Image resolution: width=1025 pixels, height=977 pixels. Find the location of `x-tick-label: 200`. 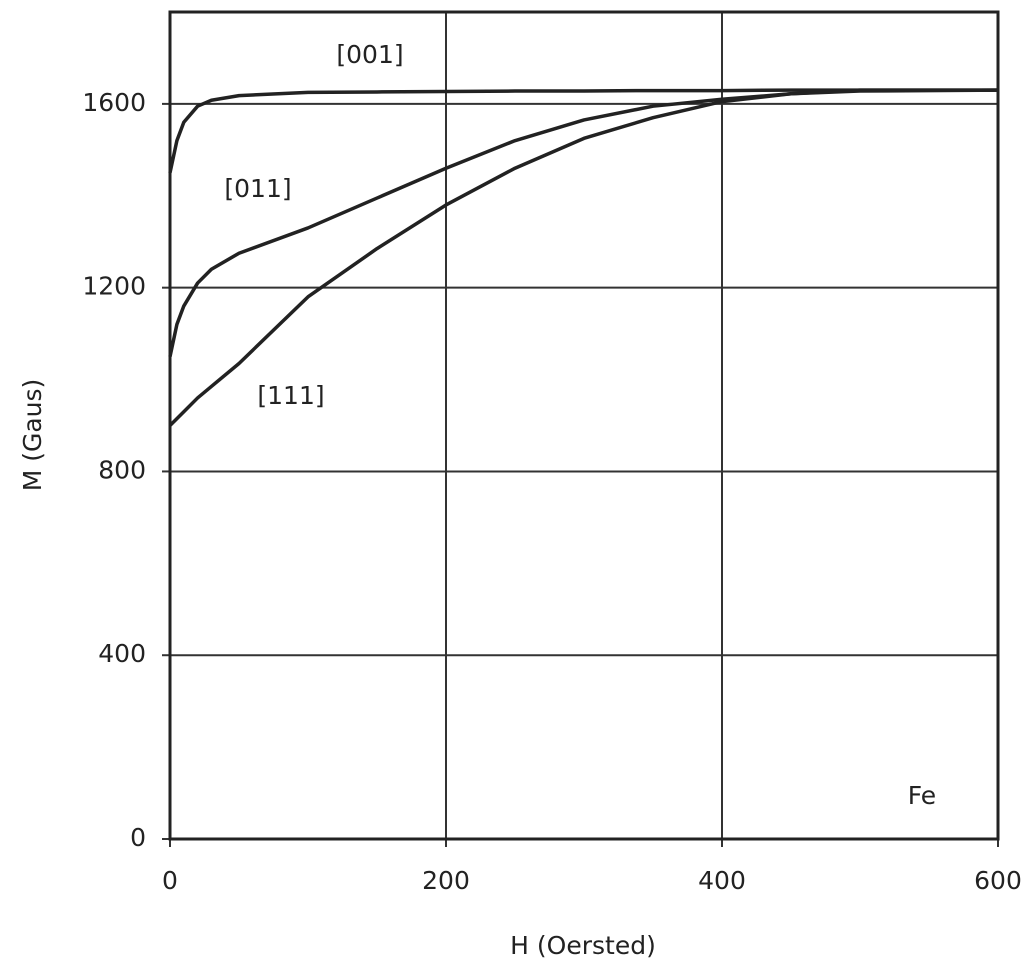

x-tick-label: 200 is located at coordinates (446, 880).